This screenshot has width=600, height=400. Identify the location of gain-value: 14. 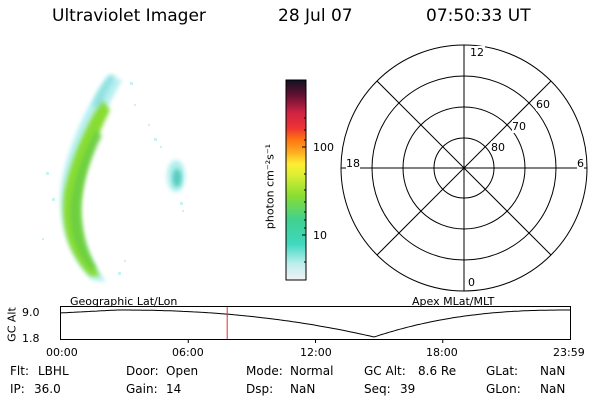
(174, 389).